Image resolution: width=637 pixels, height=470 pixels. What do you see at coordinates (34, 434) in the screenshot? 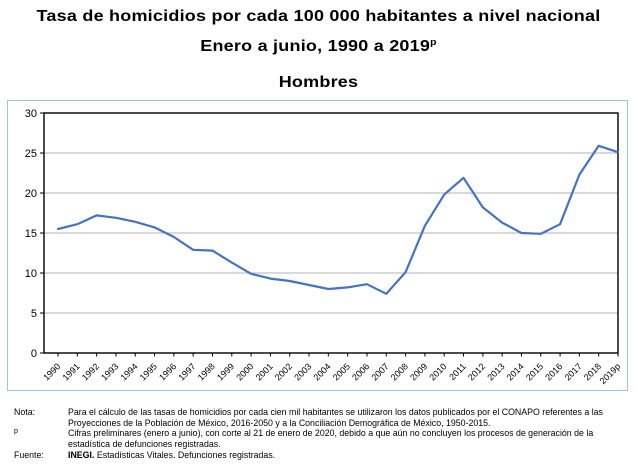
I see `preliminary-label: p` at bounding box center [34, 434].